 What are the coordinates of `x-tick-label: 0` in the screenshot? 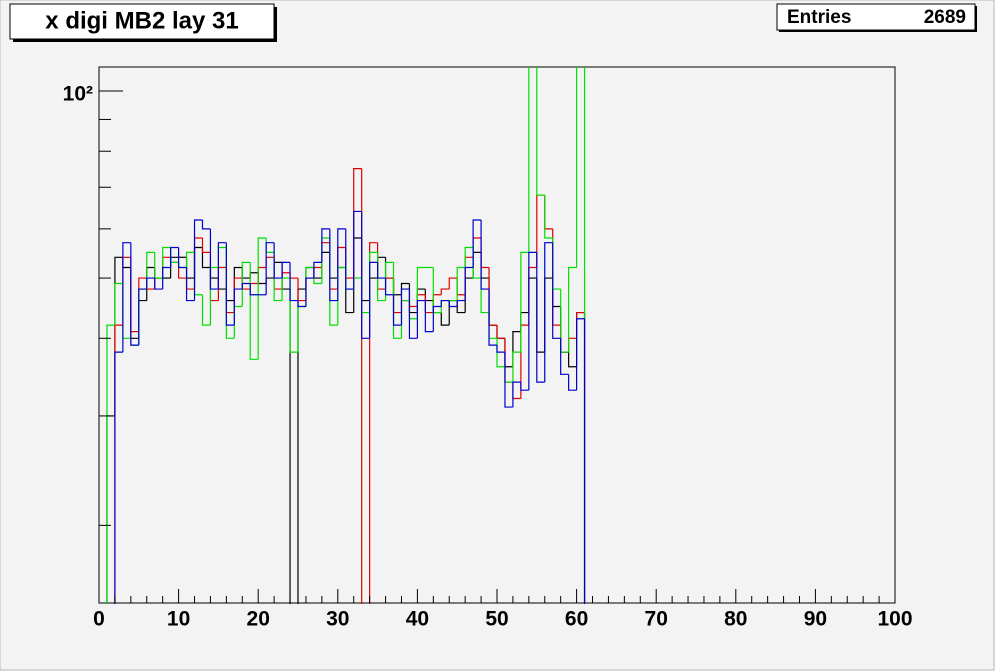 It's located at (99, 619).